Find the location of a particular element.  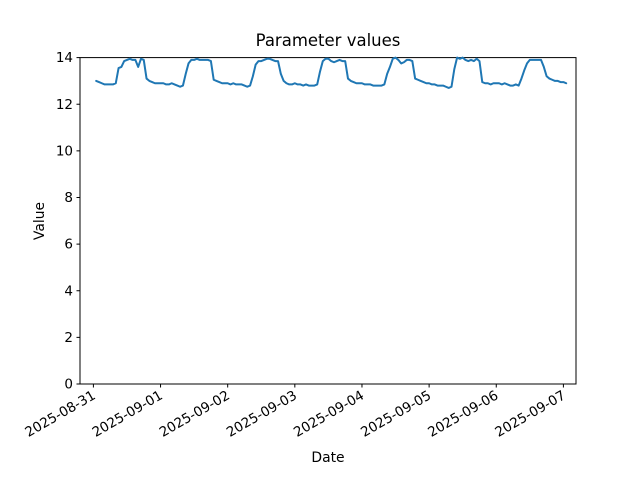

x-tick-label: 2025-09-03 is located at coordinates (262, 414).